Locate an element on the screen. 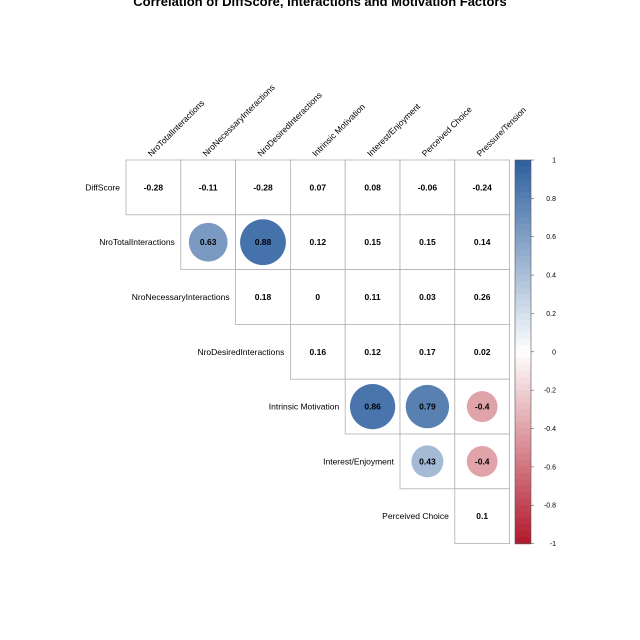  cell-value: -0.24 is located at coordinates (483, 187).